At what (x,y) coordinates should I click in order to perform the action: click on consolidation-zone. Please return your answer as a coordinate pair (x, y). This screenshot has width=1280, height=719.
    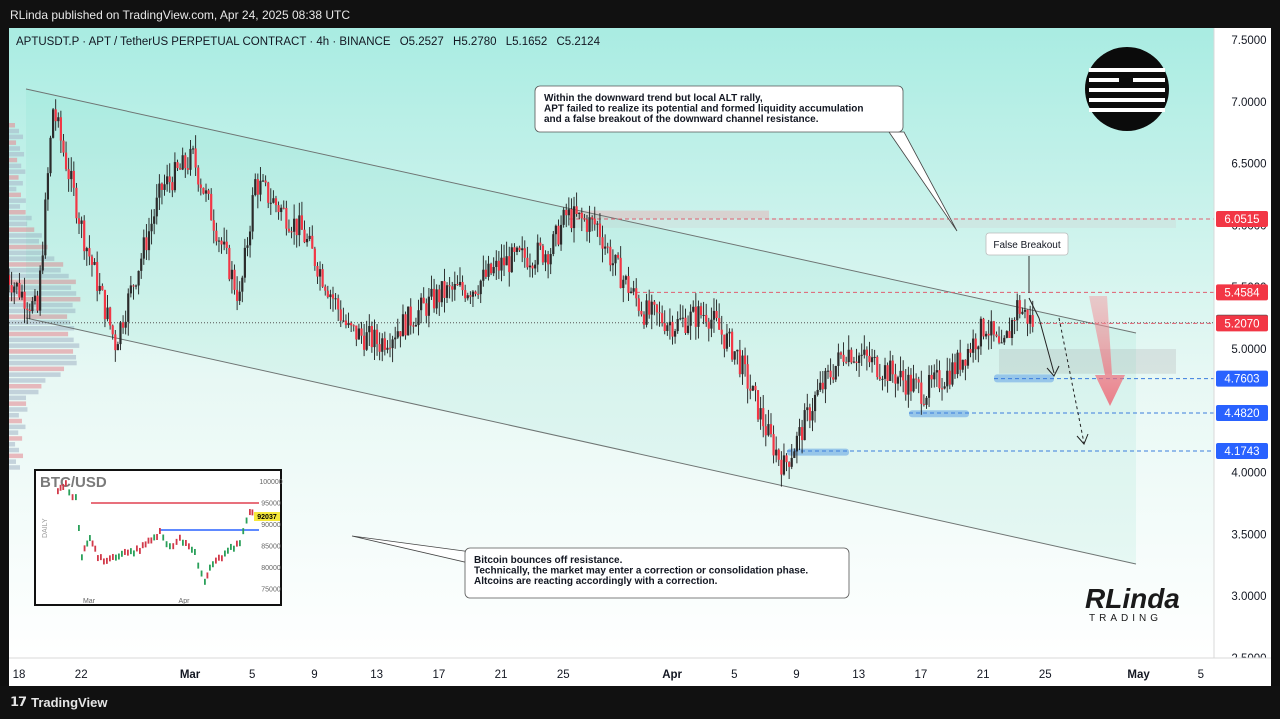
    Looking at the image, I should click on (1087, 361).